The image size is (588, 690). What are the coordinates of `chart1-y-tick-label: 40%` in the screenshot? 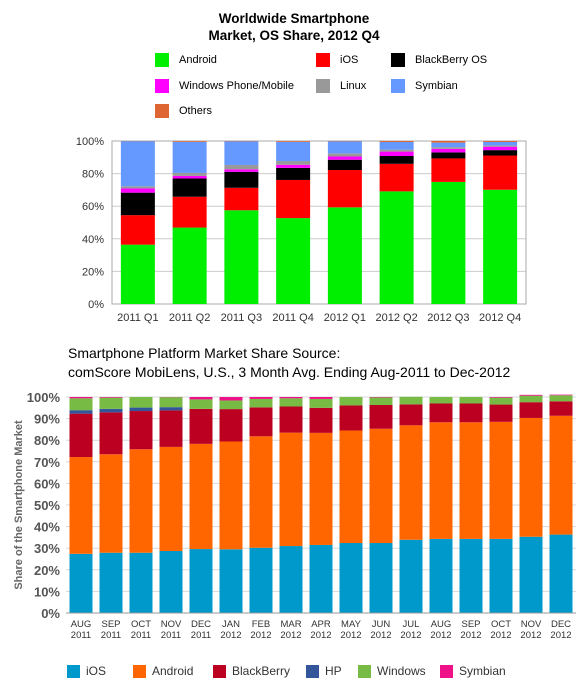 It's located at (93, 240).